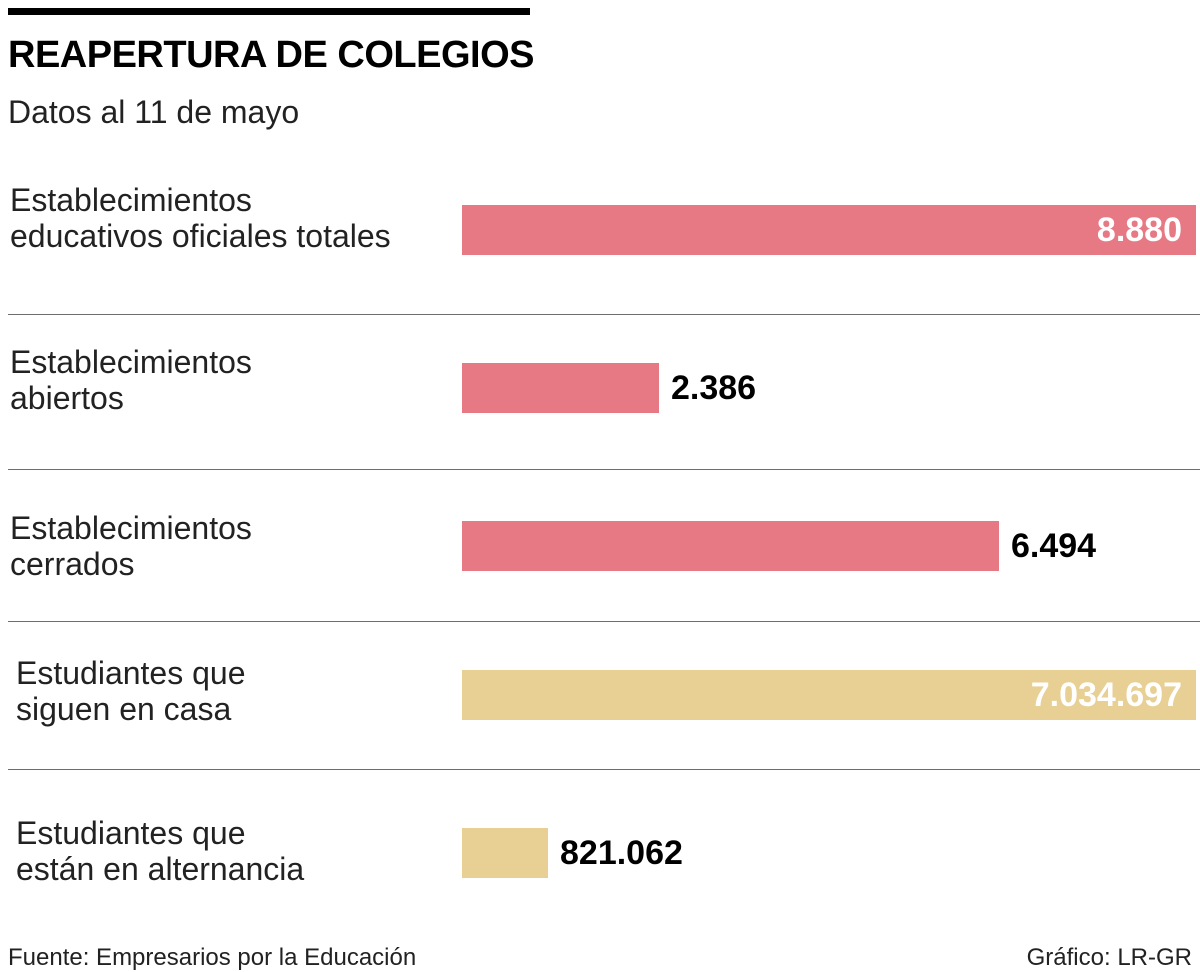 This screenshot has width=1200, height=972. I want to click on source-note: Fuente: Empresarios por la Educación, so click(212, 957).